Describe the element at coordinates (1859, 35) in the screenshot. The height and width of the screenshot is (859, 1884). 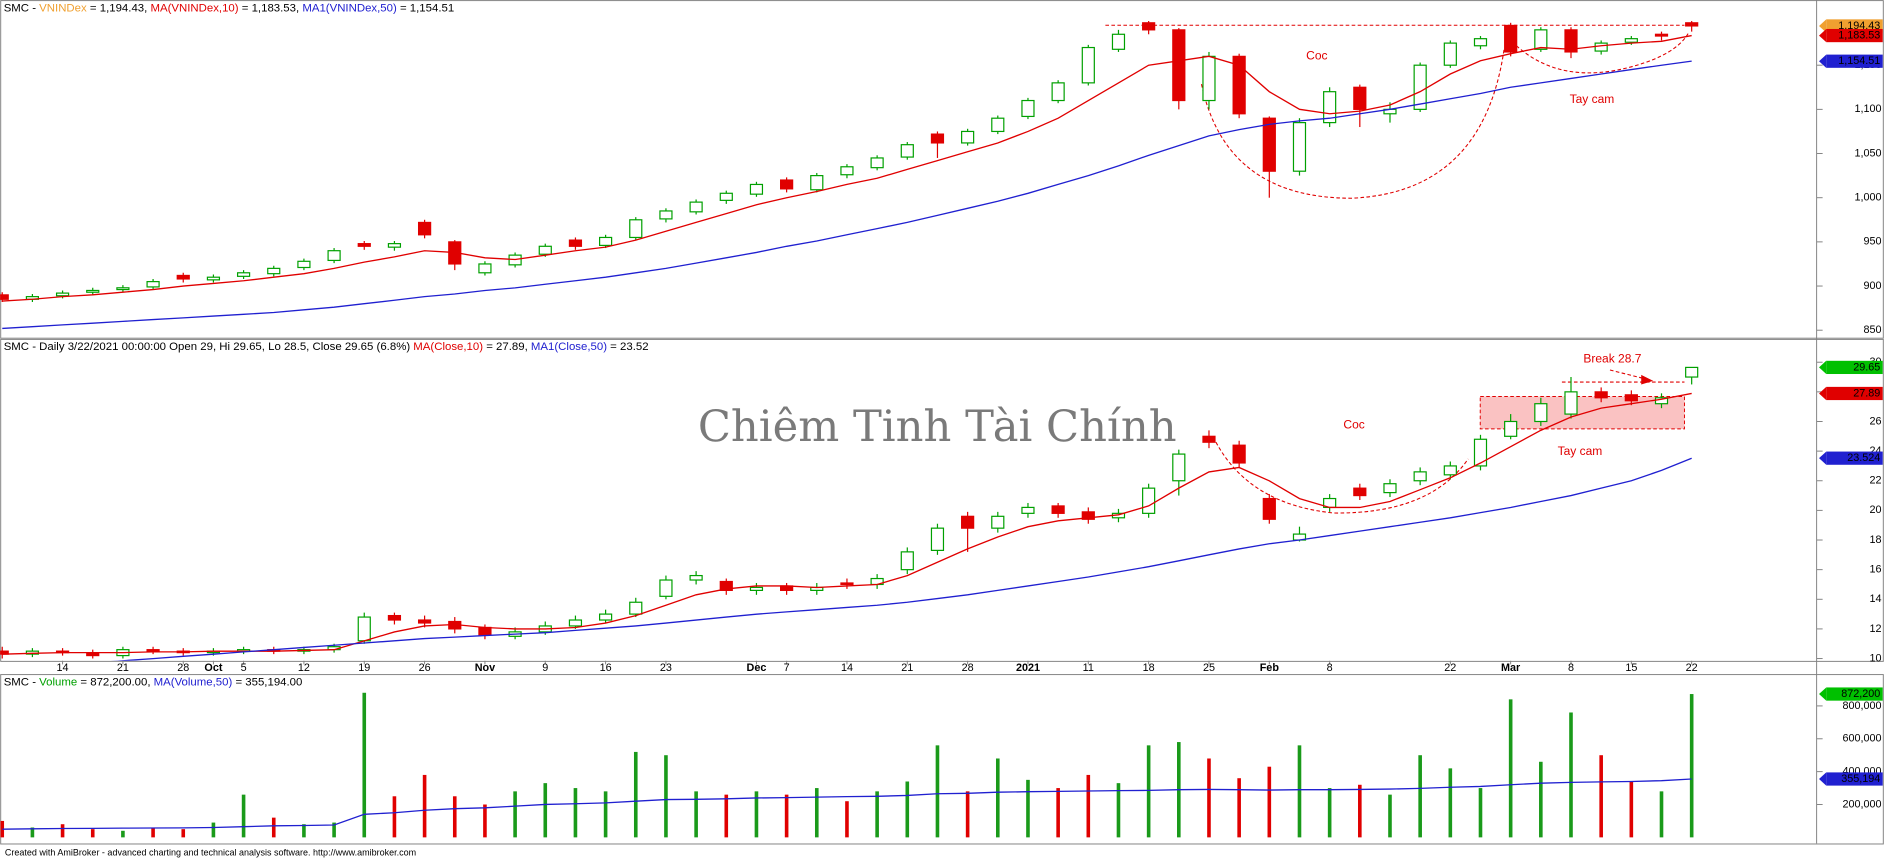
I see `last-value-label: 1,183.53` at that location.